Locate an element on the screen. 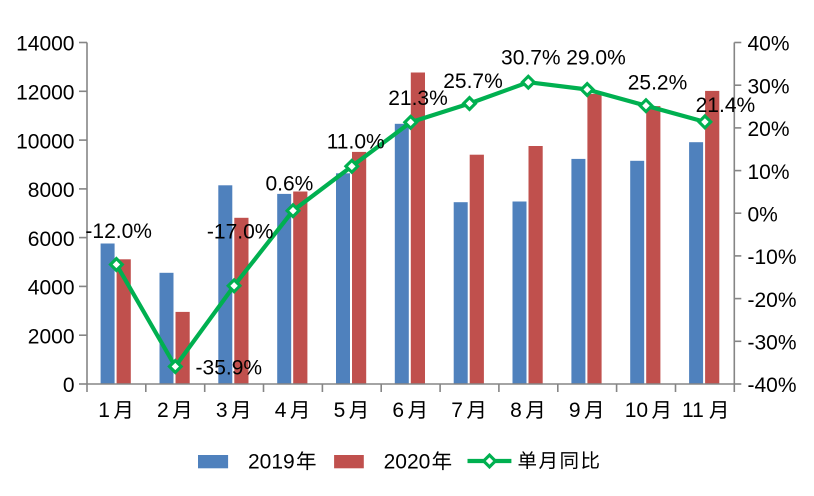 The image size is (814, 496). svg-text: -12.0% is located at coordinates (118, 231).